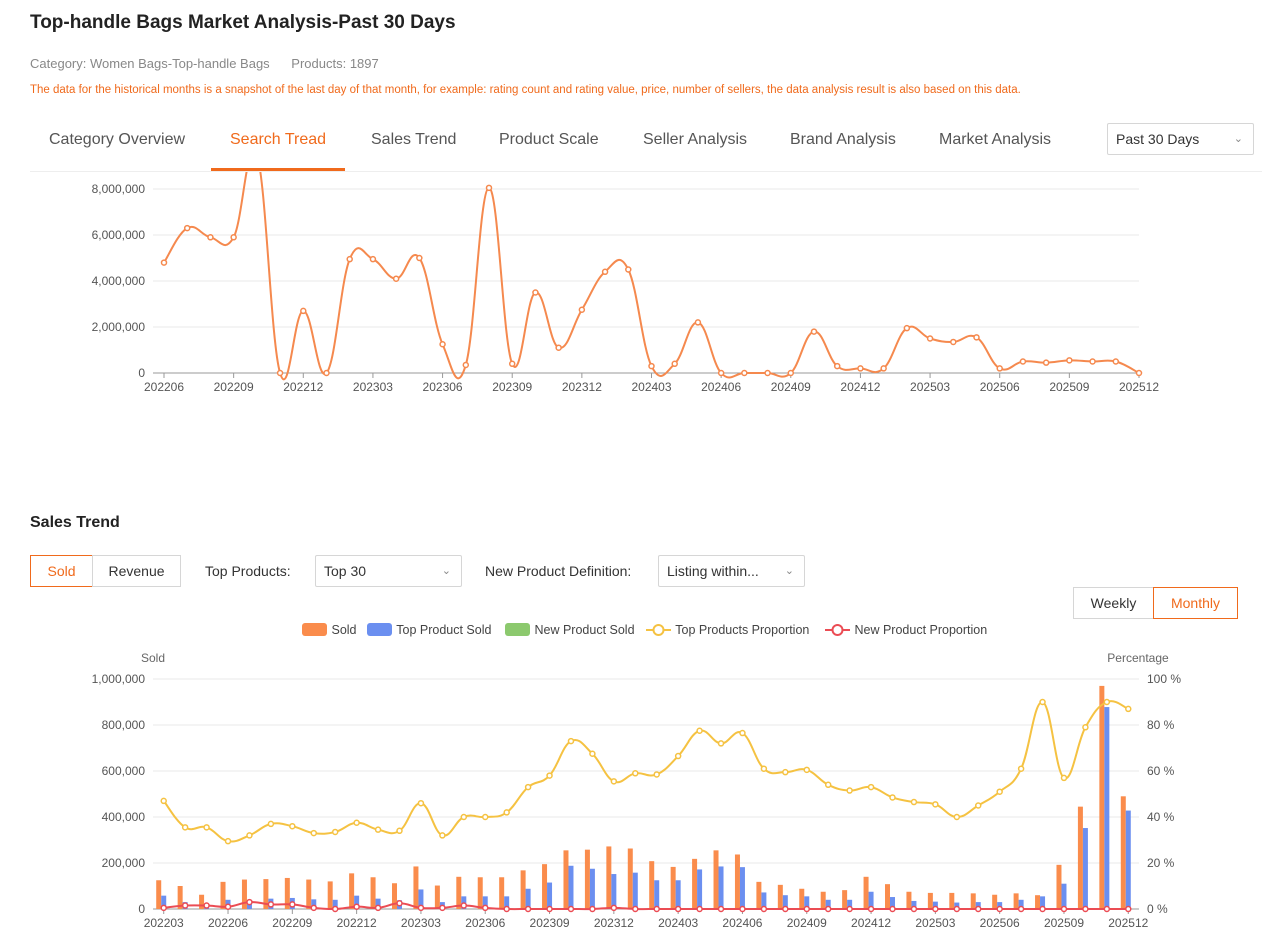 The width and height of the screenshot is (1269, 943). What do you see at coordinates (329, 629) in the screenshot?
I see `legend-sold: Sold` at bounding box center [329, 629].